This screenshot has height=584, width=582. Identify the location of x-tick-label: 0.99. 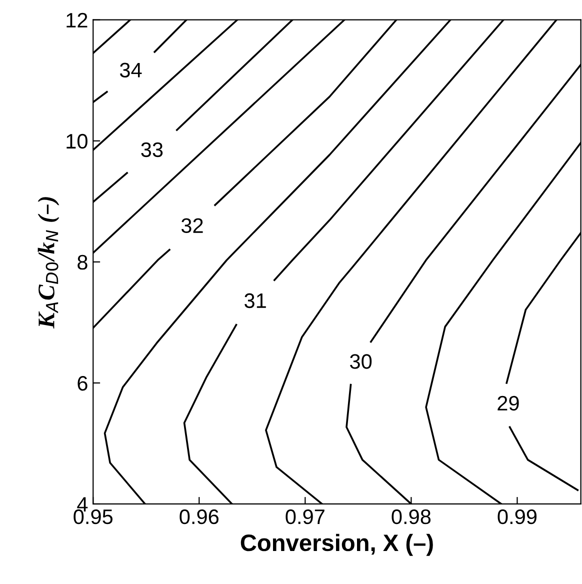
(517, 516).